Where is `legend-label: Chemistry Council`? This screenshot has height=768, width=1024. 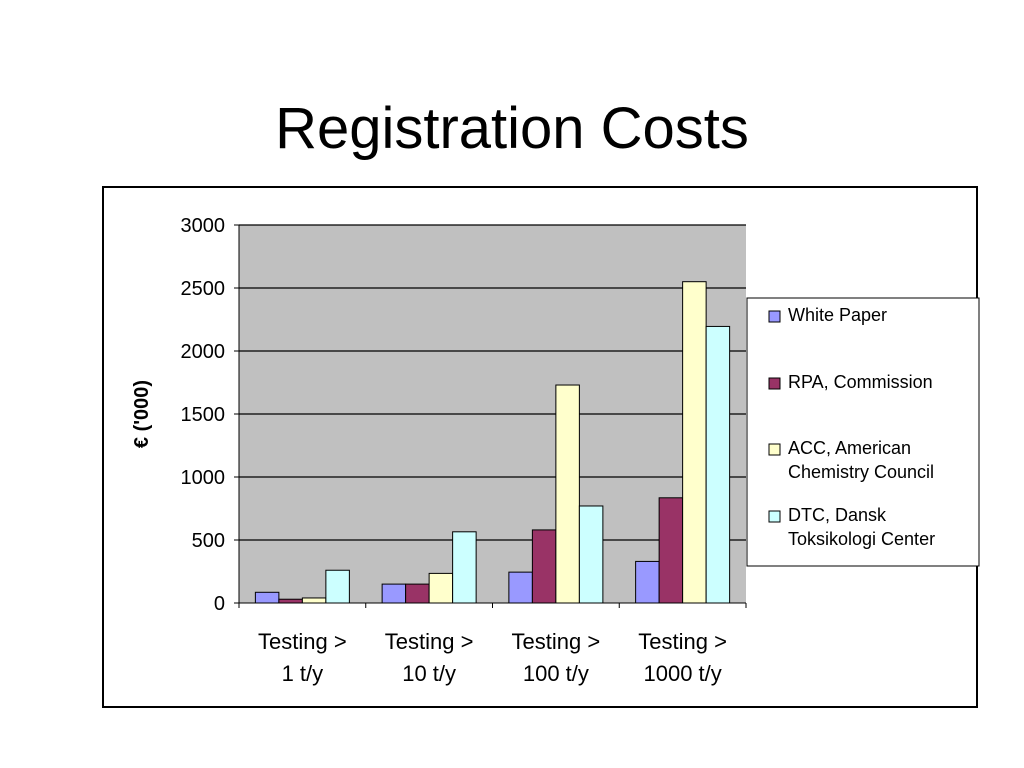
legend-label: Chemistry Council is located at coordinates (861, 472).